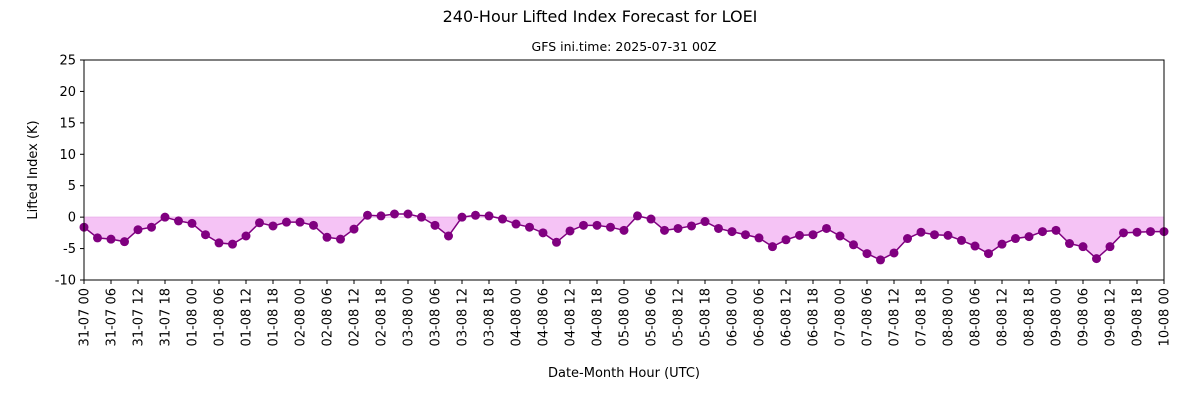 The image size is (1200, 400). Describe the element at coordinates (1138, 317) in the screenshot. I see `x-tick-label: 09-08 18` at that location.